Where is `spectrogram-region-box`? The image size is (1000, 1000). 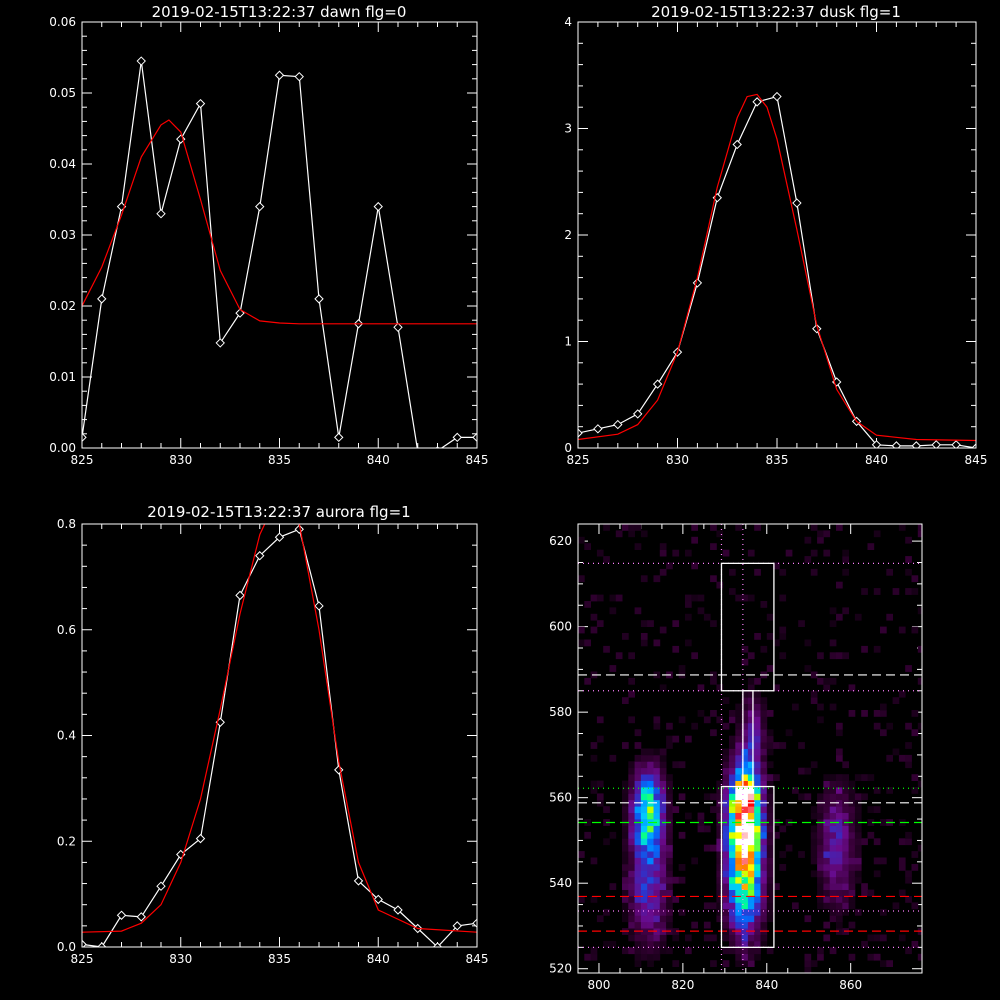 spectrogram-region-box is located at coordinates (748, 739).